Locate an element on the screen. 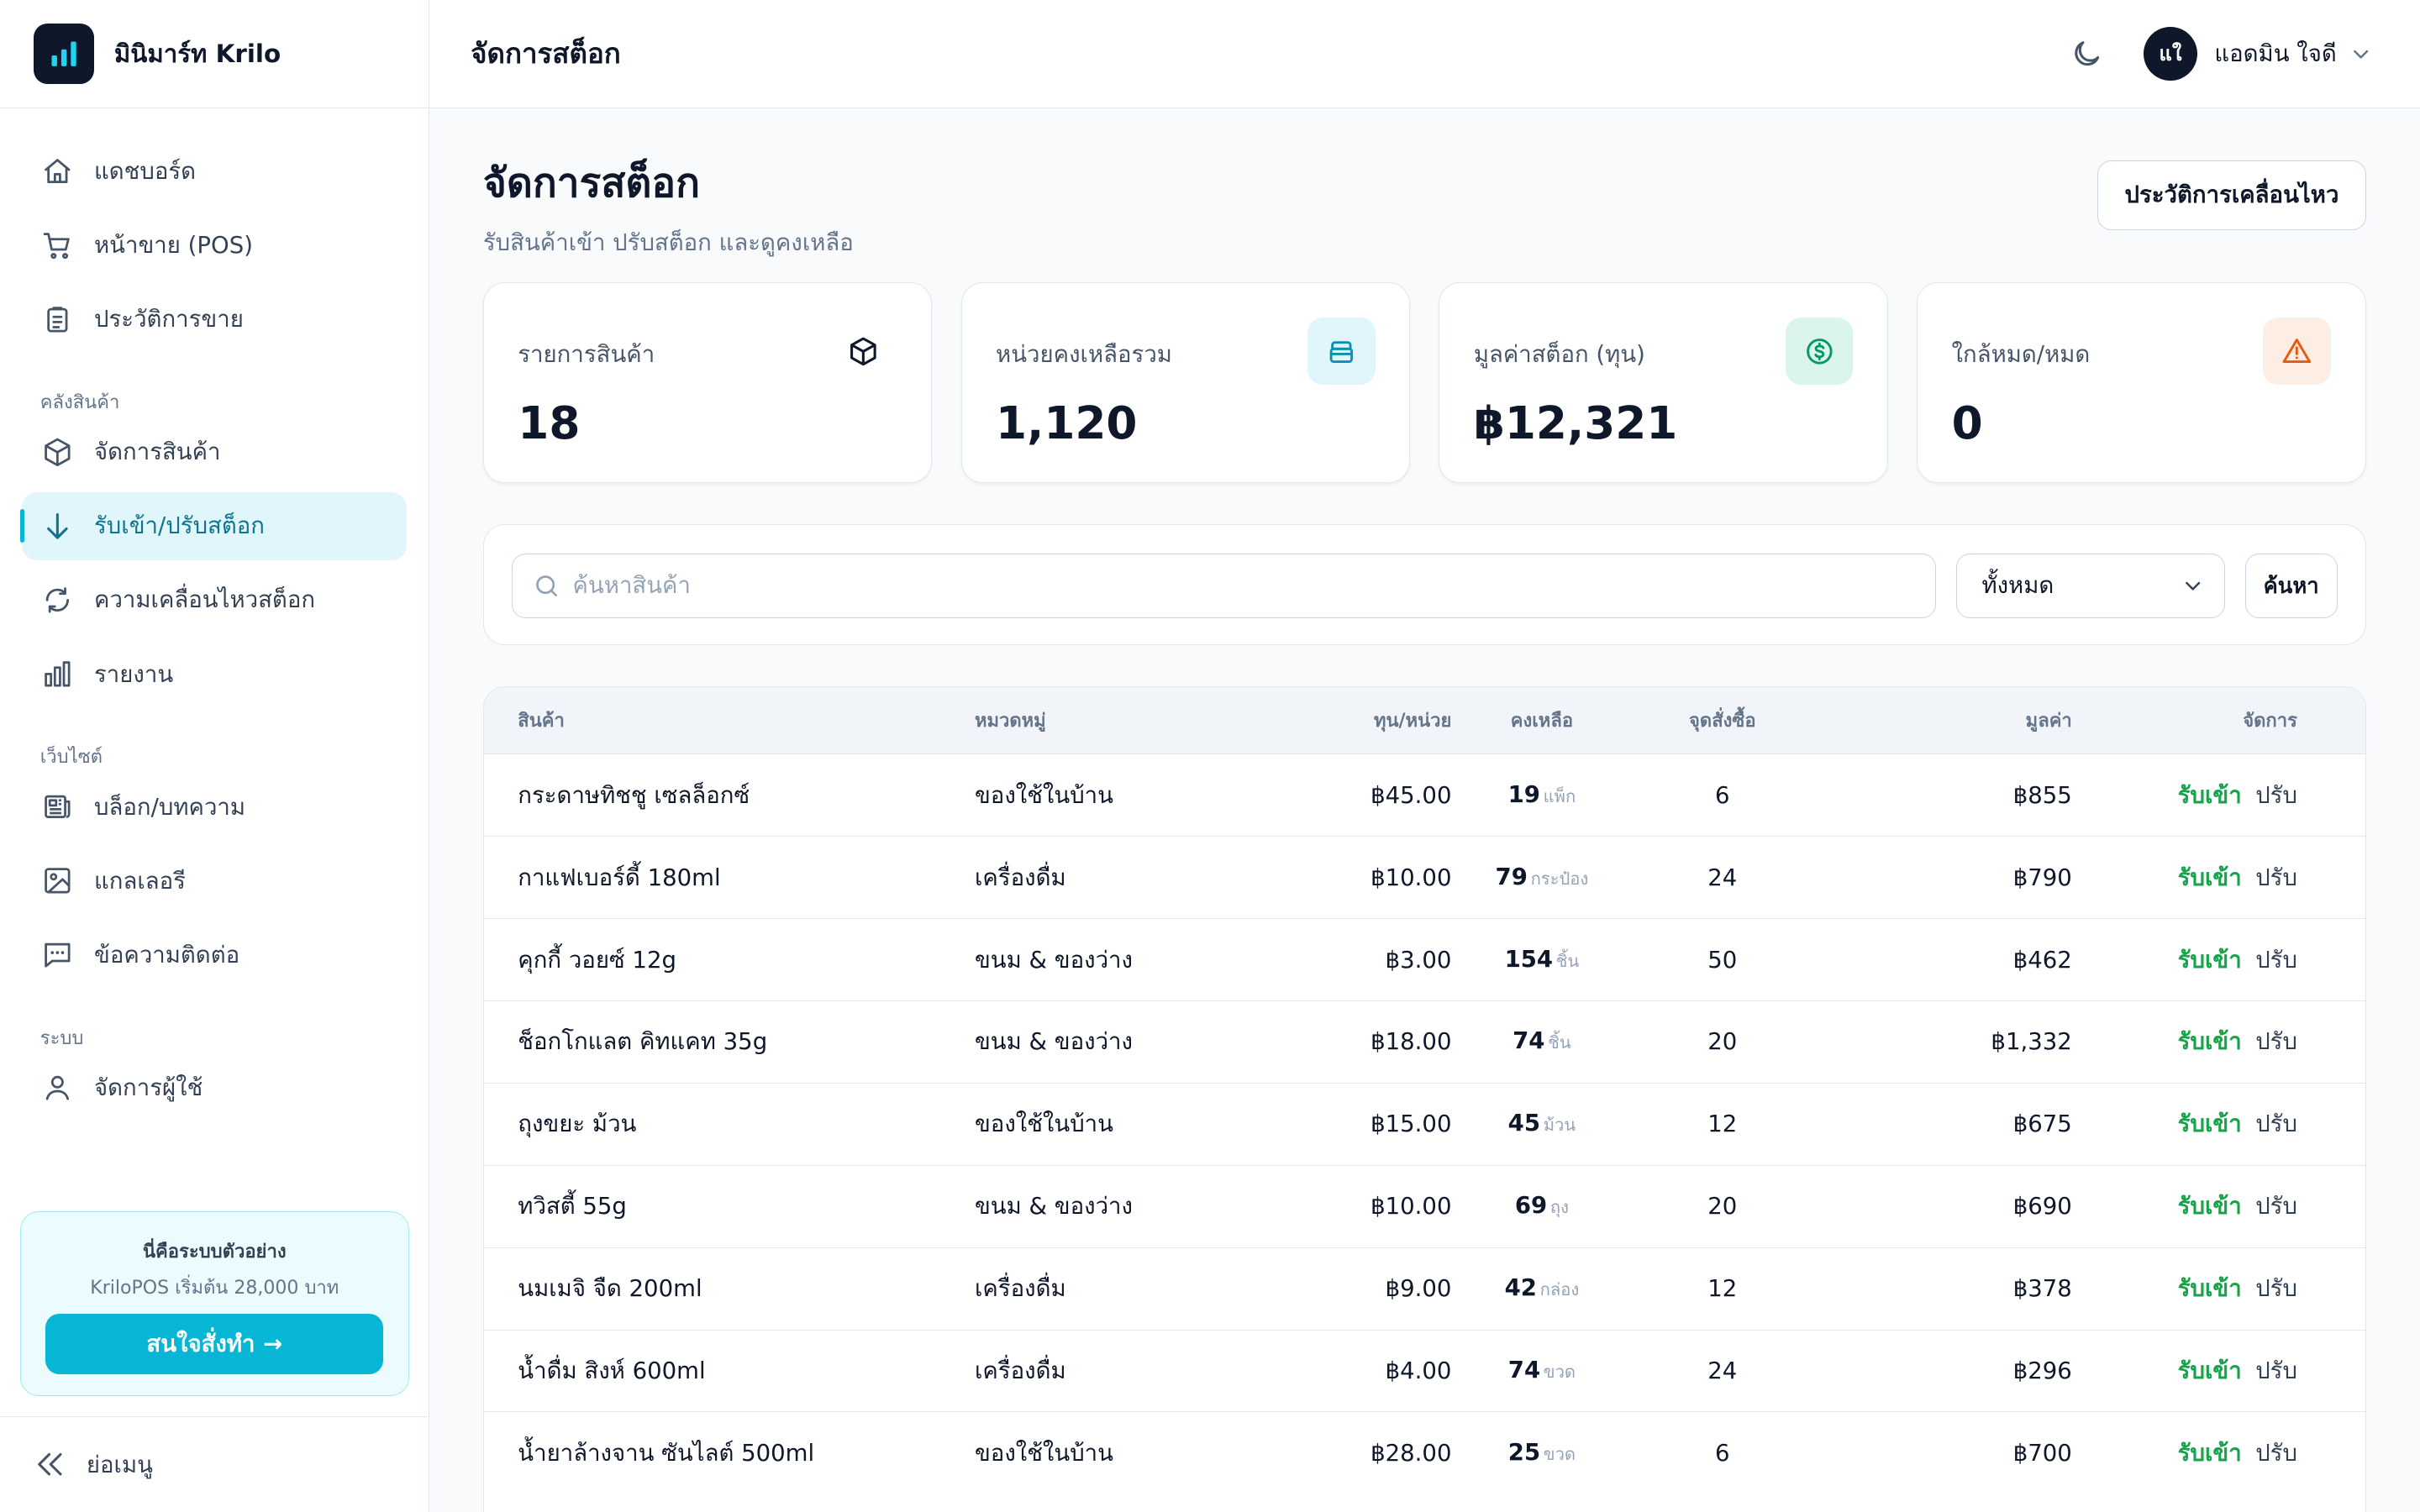 Image resolution: width=2420 pixels, height=1512 pixels. sidebar-item-blog: บล็อก/บทความ is located at coordinates (214, 807).